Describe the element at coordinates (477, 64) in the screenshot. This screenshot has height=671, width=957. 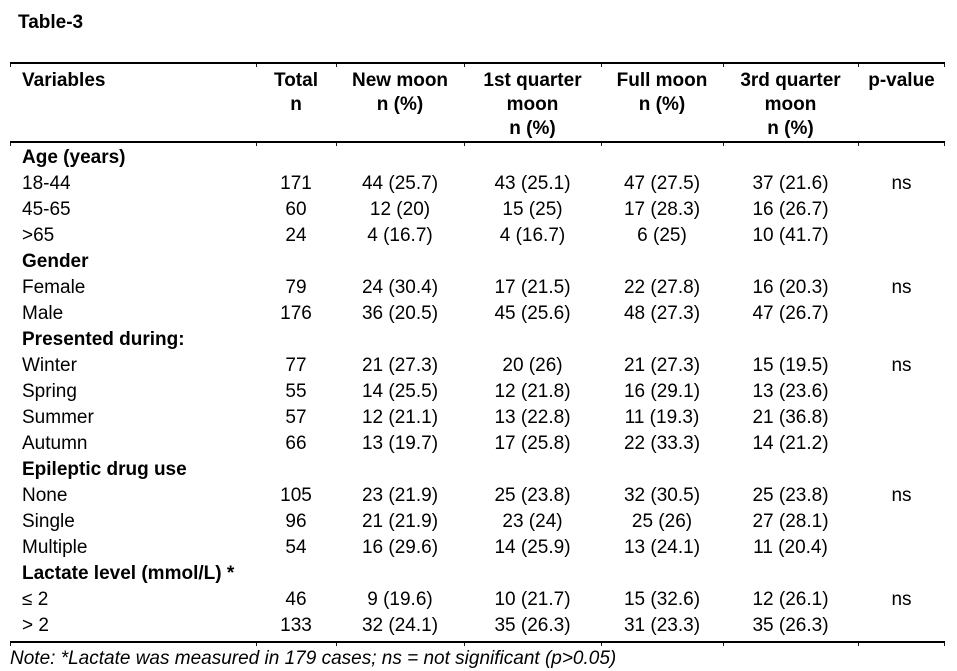
I see `table-top-rule` at that location.